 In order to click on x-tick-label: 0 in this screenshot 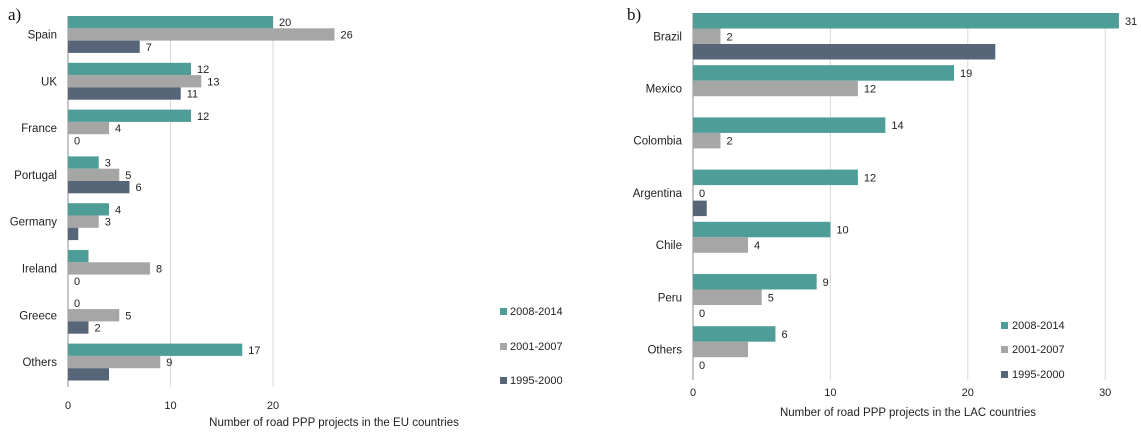, I will do `click(693, 393)`.